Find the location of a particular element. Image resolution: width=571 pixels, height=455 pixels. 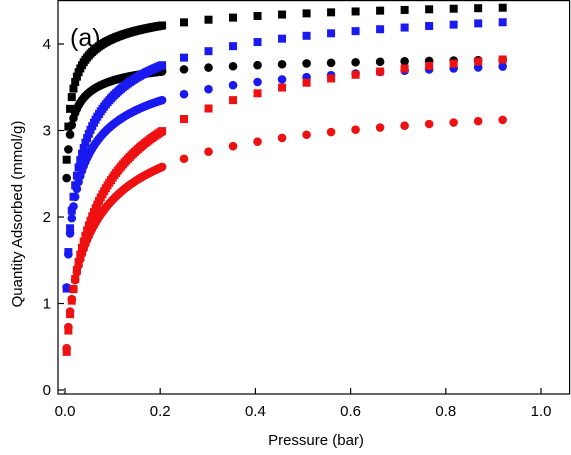

x-axis-title: Pressure (bar) is located at coordinates (316, 440).